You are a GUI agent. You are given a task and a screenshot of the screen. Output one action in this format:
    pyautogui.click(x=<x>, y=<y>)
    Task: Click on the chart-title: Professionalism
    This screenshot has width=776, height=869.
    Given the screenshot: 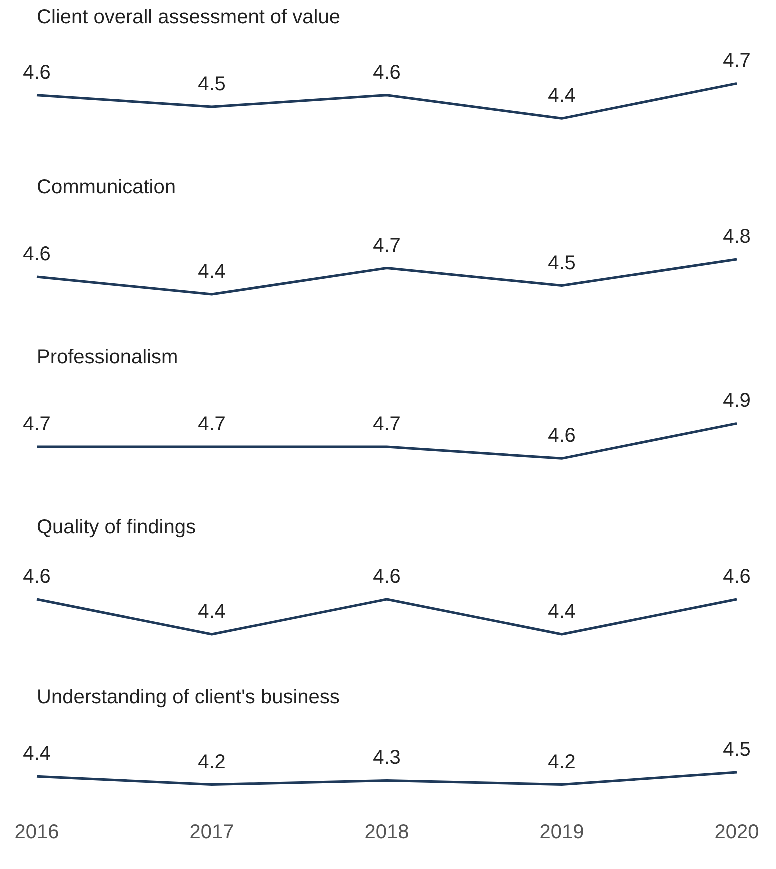 What is the action you would take?
    pyautogui.click(x=107, y=357)
    